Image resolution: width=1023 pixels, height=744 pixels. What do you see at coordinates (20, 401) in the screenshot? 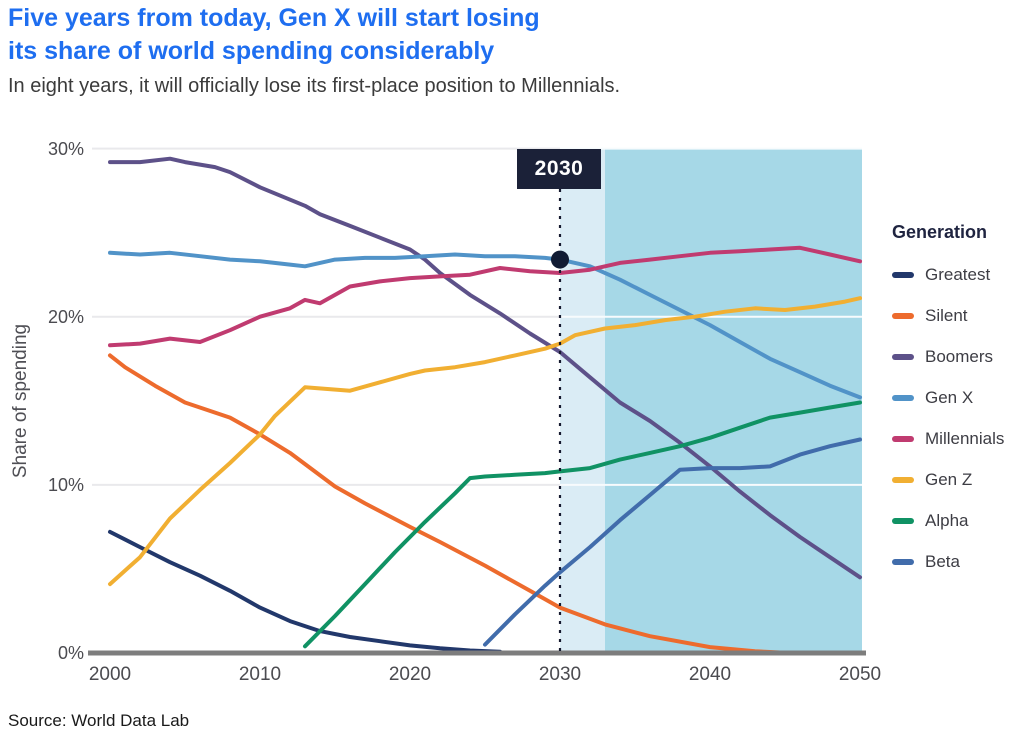
I see `y-axis-title: Share of spending` at bounding box center [20, 401].